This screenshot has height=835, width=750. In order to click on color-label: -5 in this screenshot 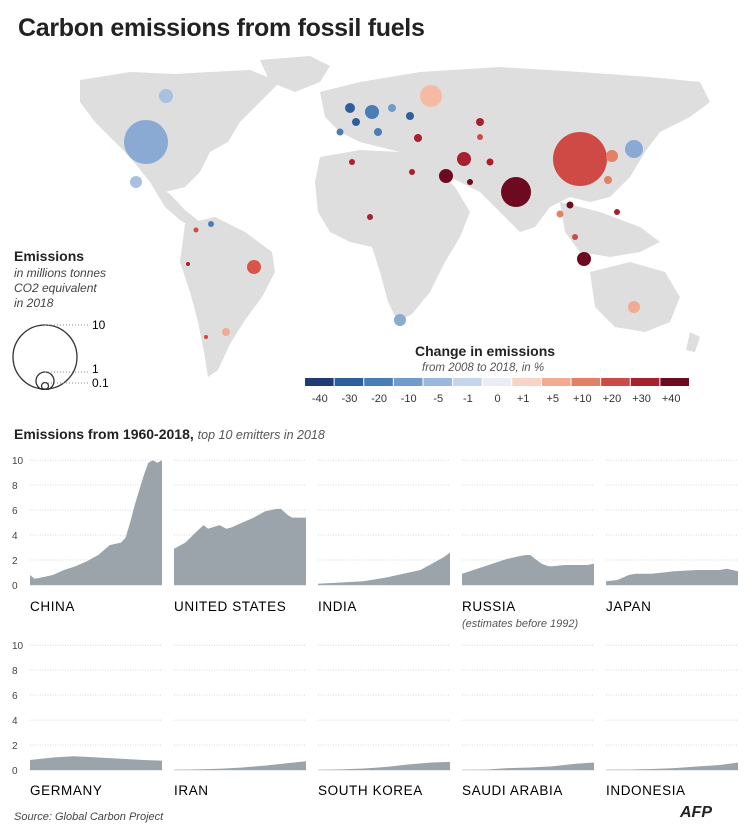, I will do `click(438, 399)`.